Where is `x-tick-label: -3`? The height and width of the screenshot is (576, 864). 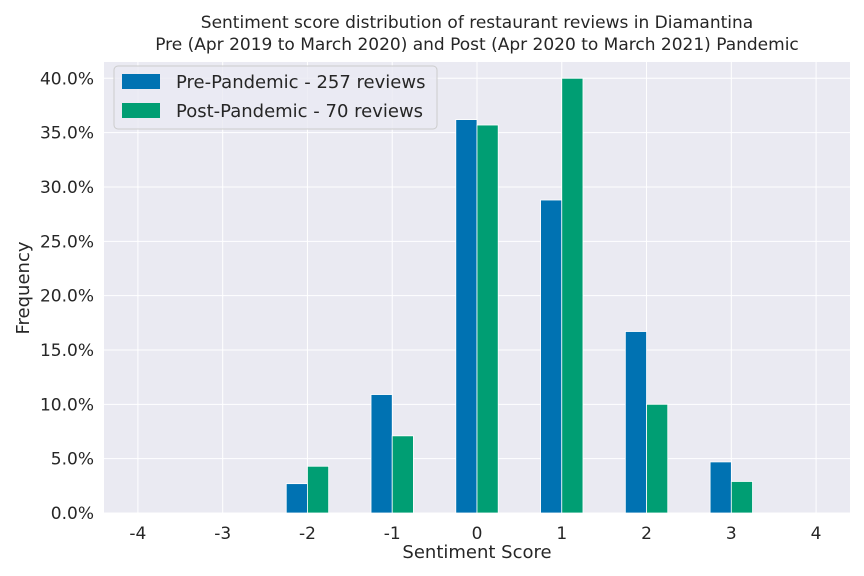 x-tick-label: -3 is located at coordinates (222, 534).